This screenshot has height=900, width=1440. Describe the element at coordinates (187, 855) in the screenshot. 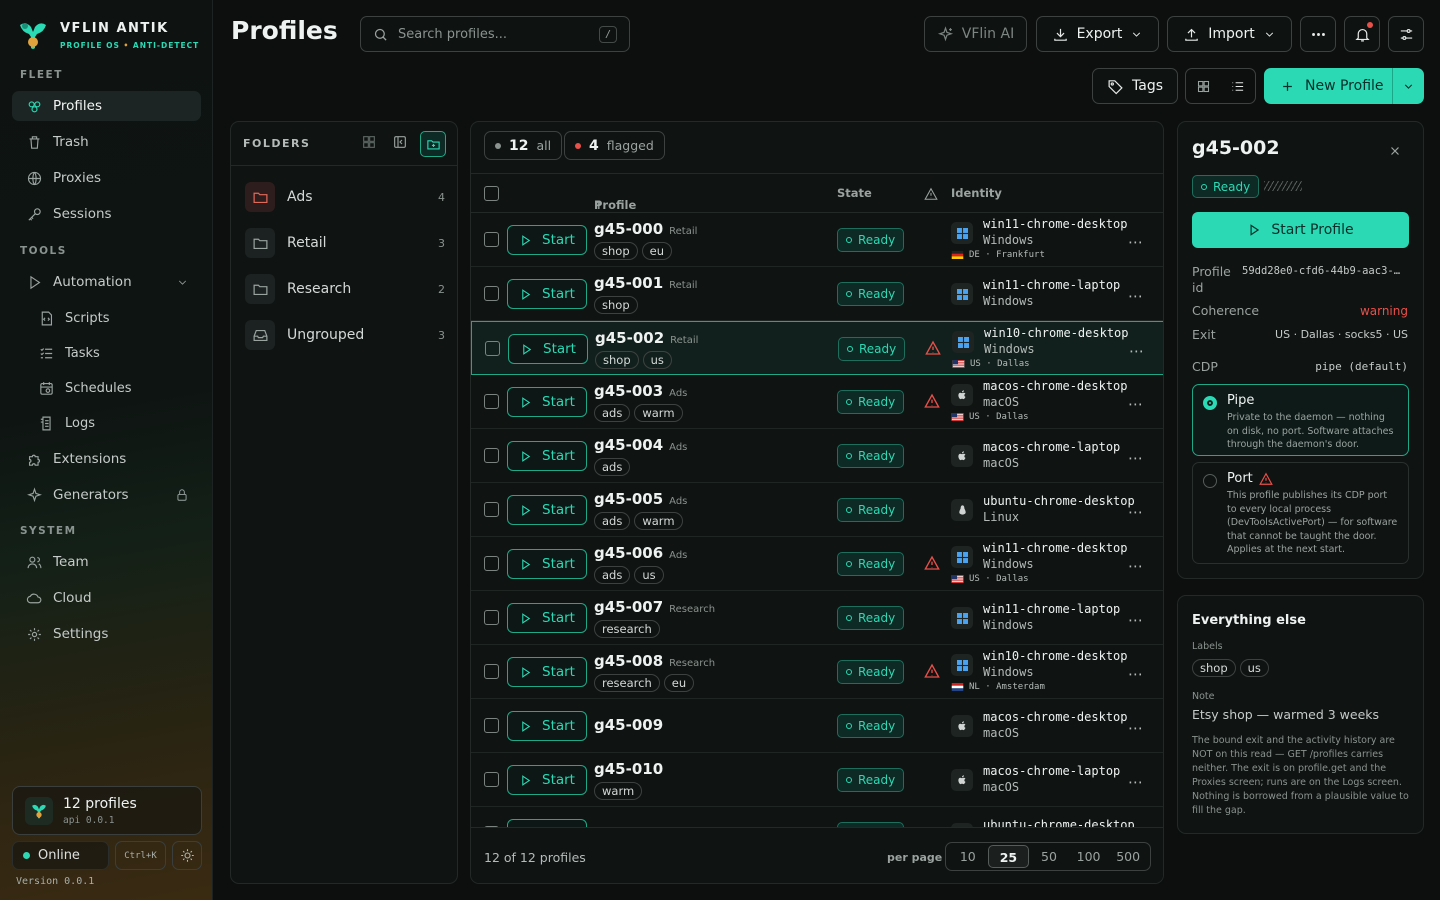

I see `theme-toggle` at that location.